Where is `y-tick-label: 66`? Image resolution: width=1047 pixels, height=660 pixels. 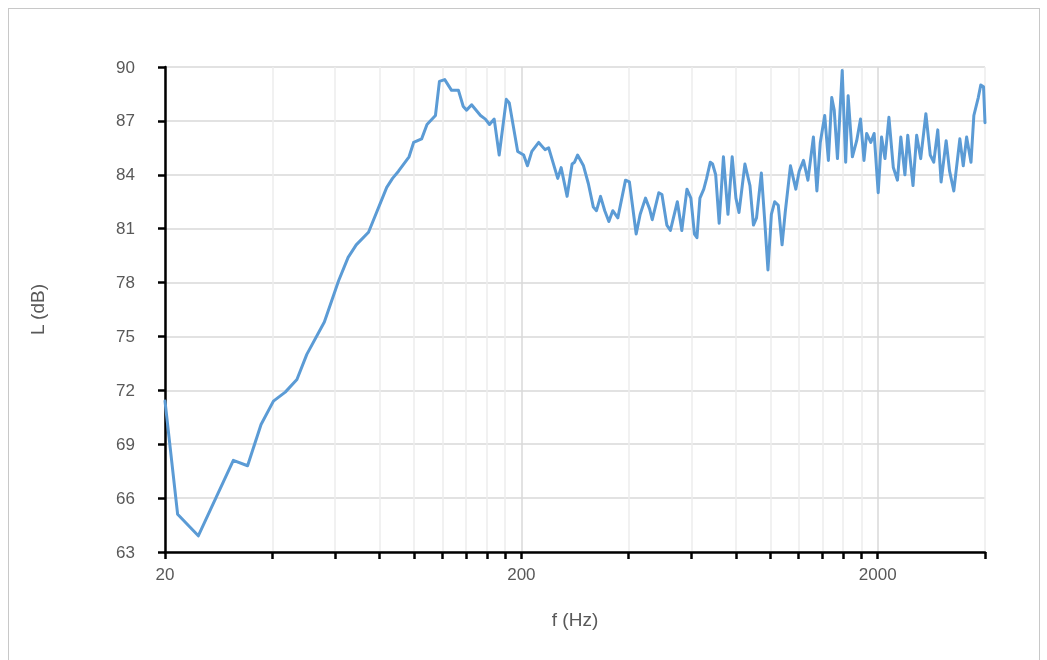
y-tick-label: 66 is located at coordinates (125, 498).